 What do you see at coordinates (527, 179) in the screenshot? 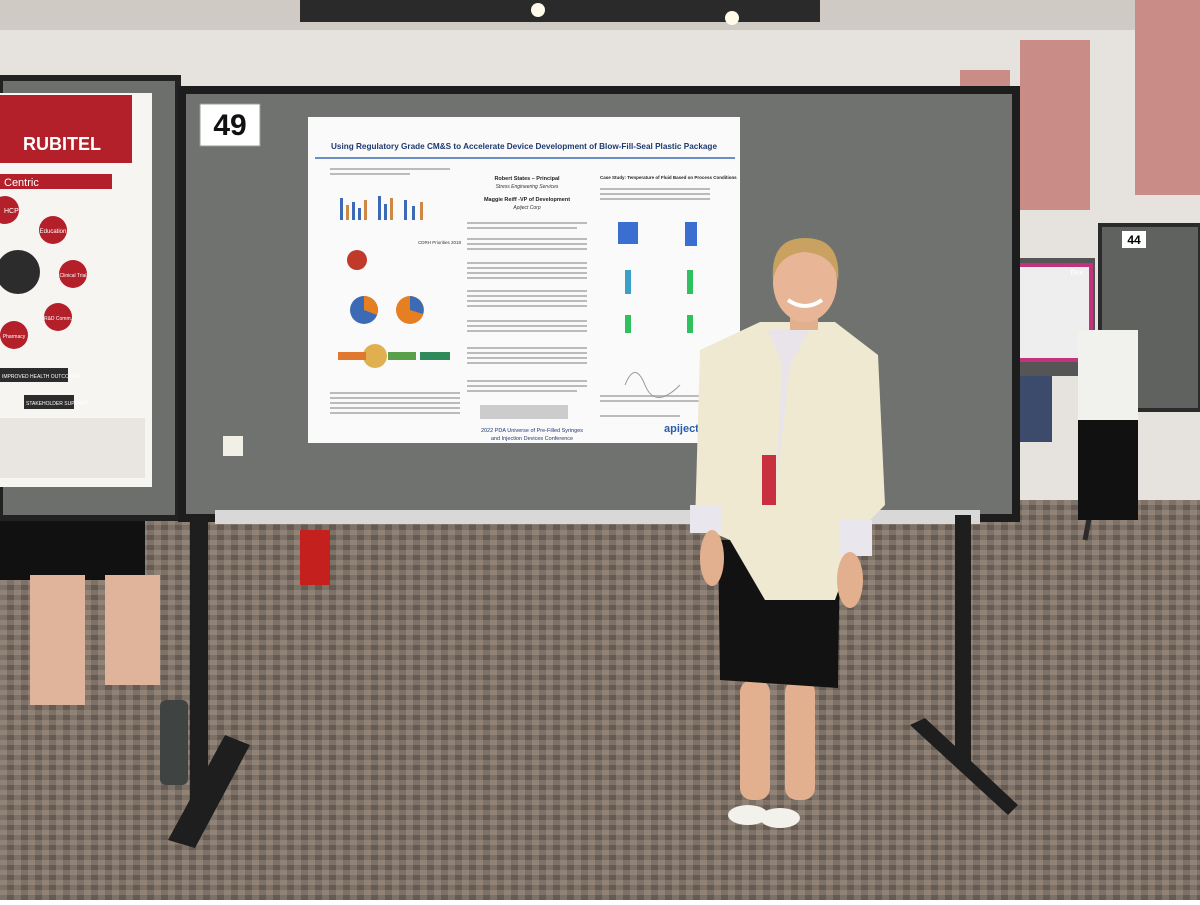
I see `author-name: Robert States – Principal` at bounding box center [527, 179].